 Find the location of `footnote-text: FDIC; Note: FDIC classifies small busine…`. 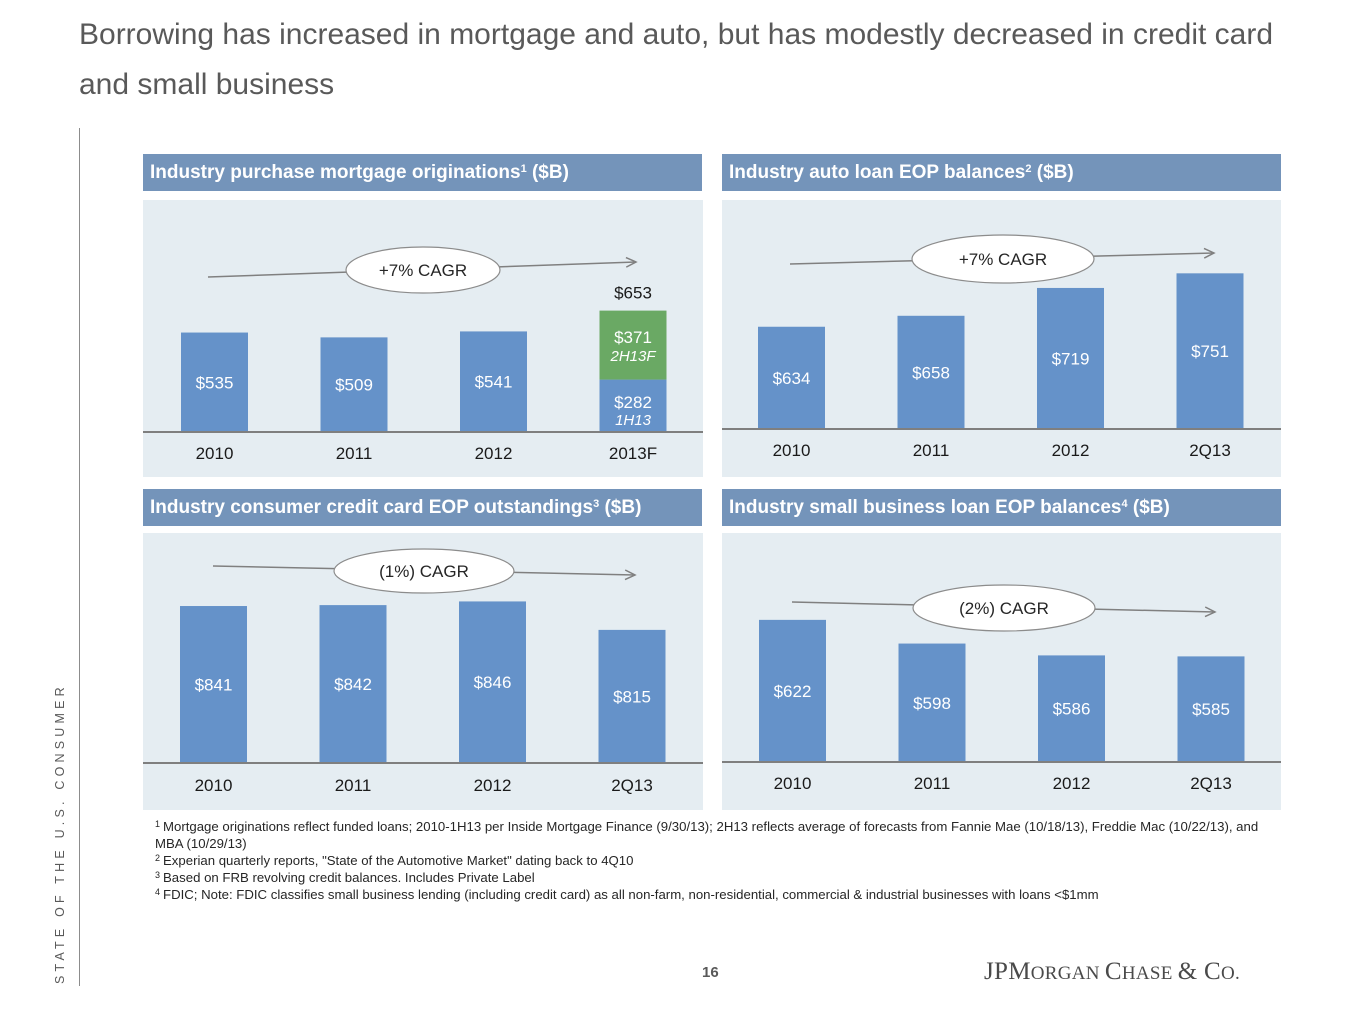

footnote-text: FDIC; Note: FDIC classifies small busine… is located at coordinates (631, 894).